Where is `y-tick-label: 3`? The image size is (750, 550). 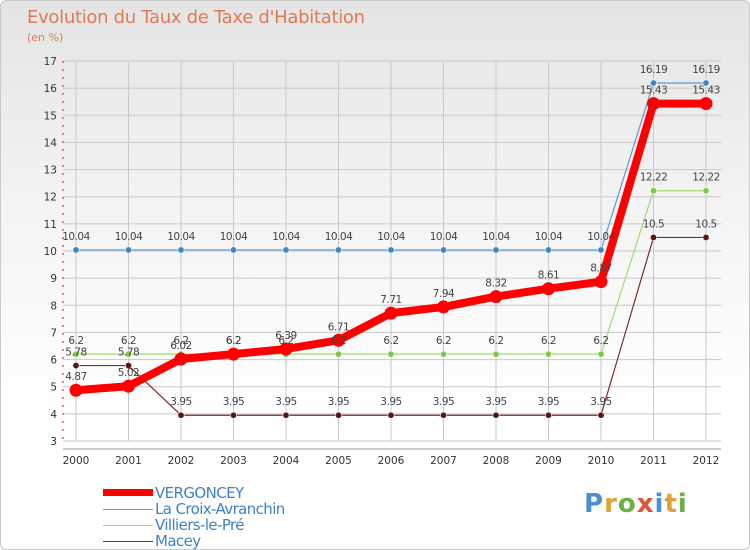 y-tick-label: 3 is located at coordinates (53, 442).